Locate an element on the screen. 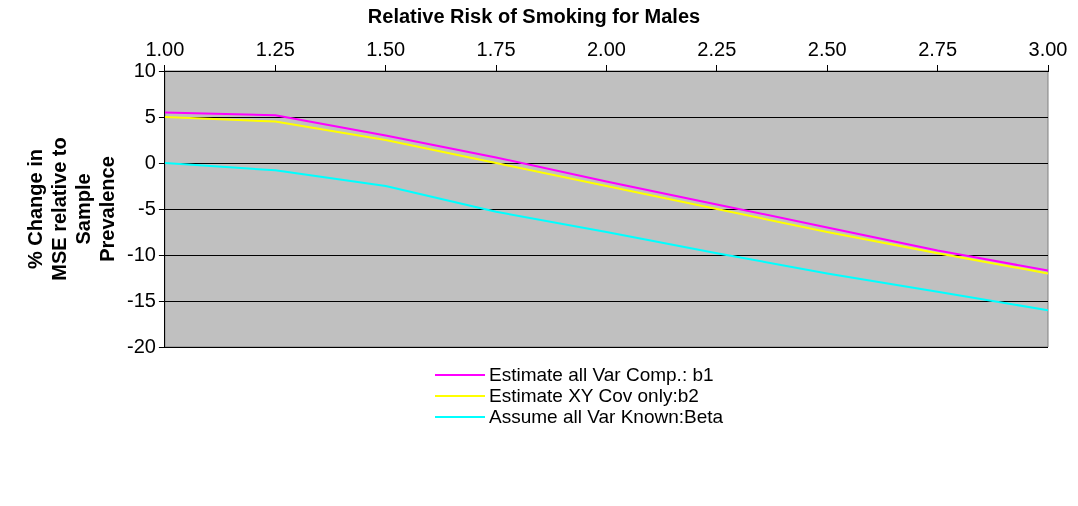 Image resolution: width=1078 pixels, height=506 pixels. legend-label: Estimate XY Cov only:b2 is located at coordinates (594, 395).